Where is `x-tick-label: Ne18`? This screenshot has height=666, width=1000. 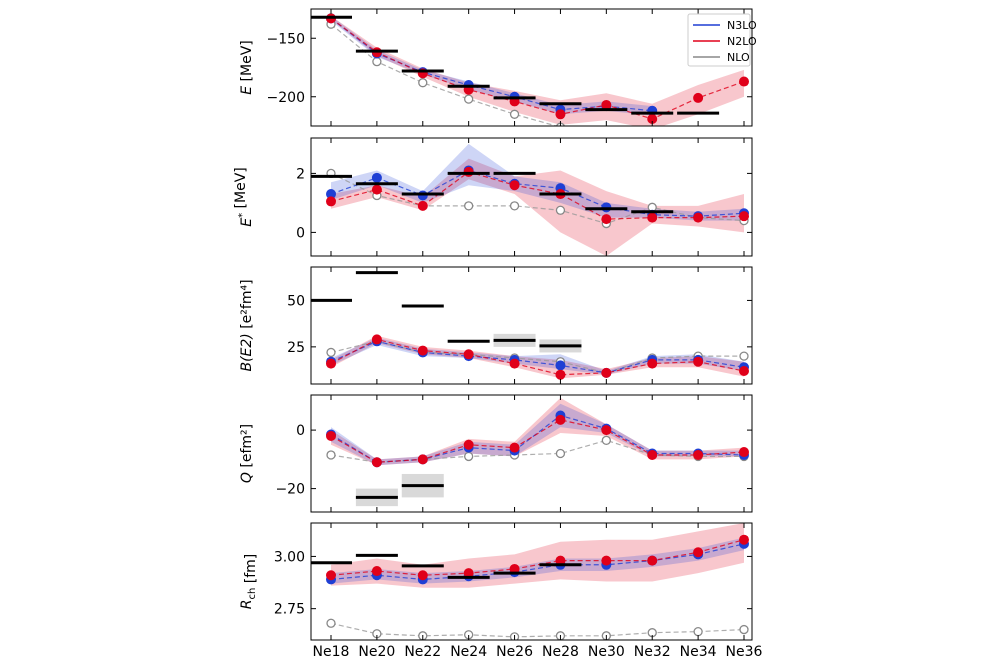 x-tick-label: Ne18 is located at coordinates (331, 652).